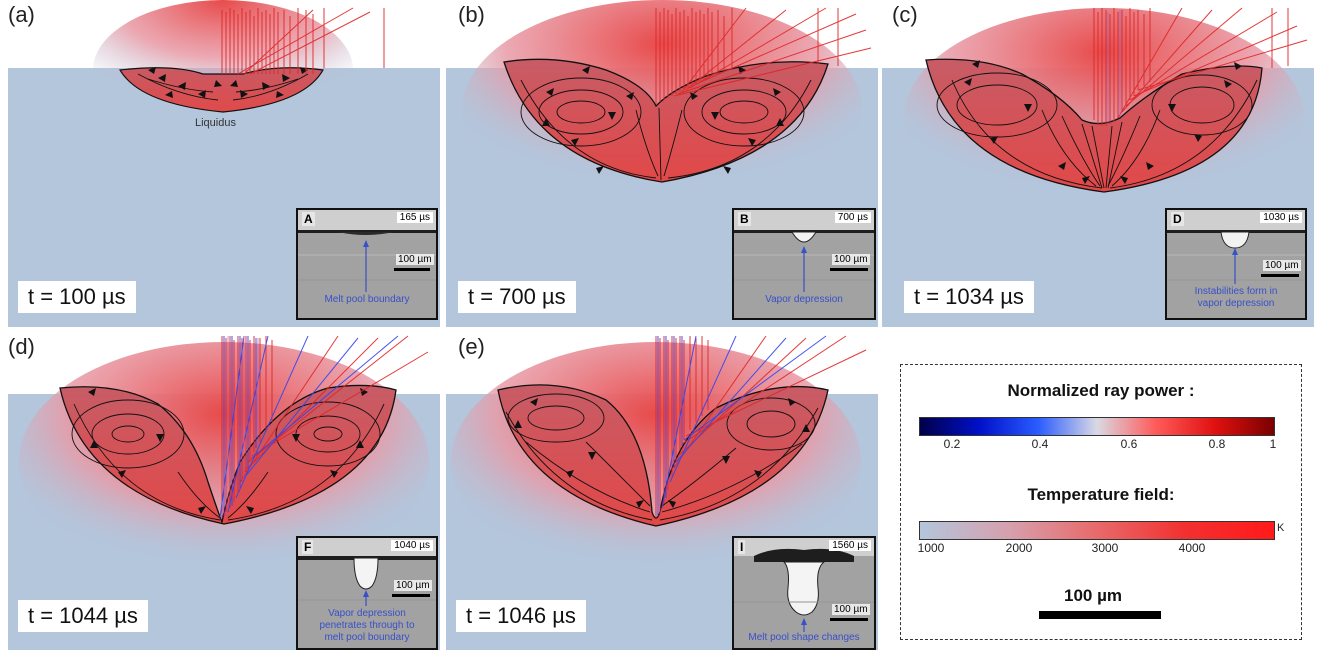 The height and width of the screenshot is (653, 1319). Describe the element at coordinates (905, 14) in the screenshot. I see `panel-label: (c)` at that location.